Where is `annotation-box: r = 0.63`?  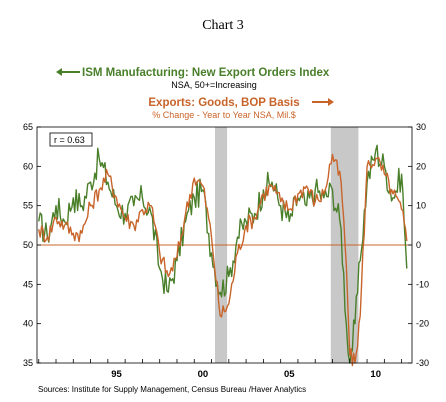 annotation-box: r = 0.63 is located at coordinates (71, 139).